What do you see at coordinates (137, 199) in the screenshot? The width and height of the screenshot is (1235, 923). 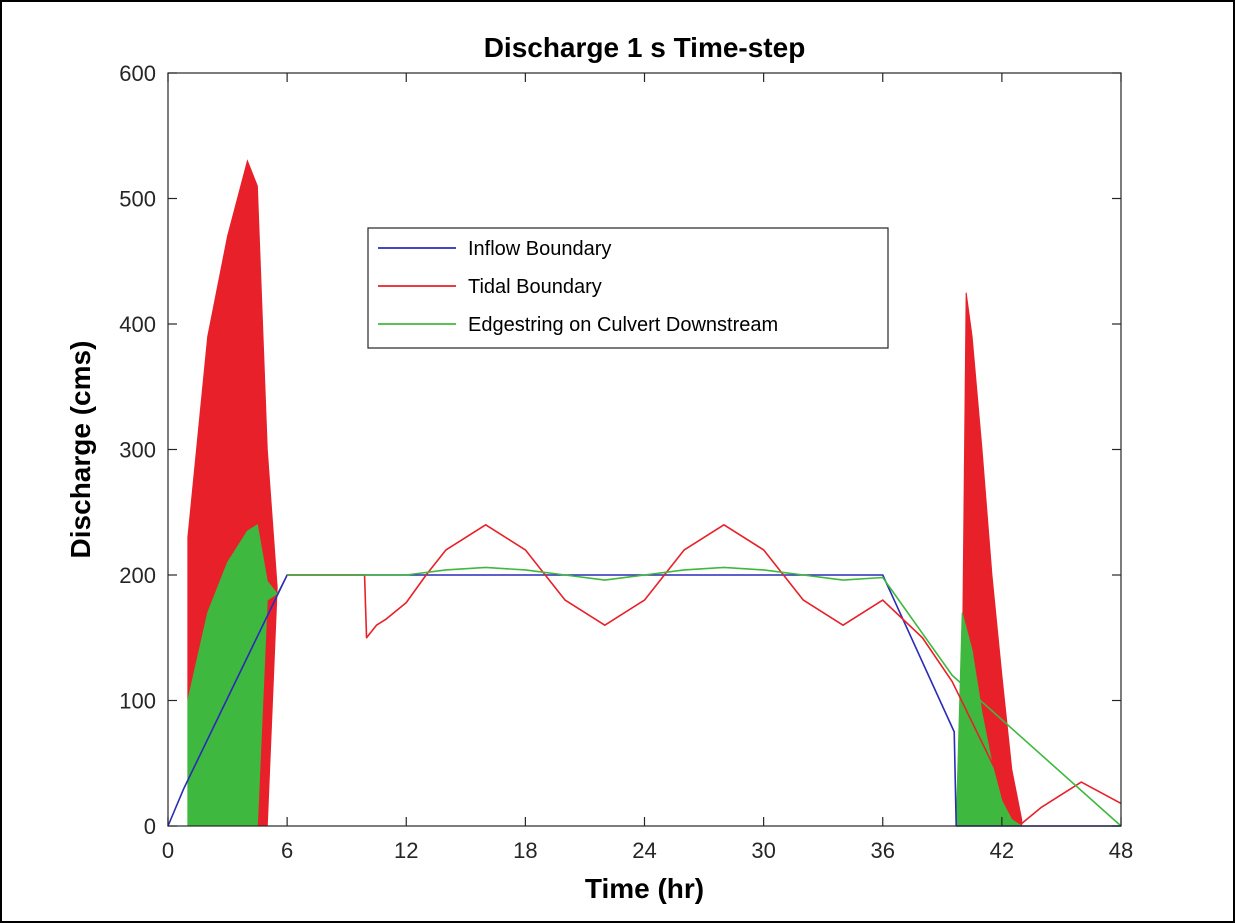 I see `y-tick-label: 500` at bounding box center [137, 199].